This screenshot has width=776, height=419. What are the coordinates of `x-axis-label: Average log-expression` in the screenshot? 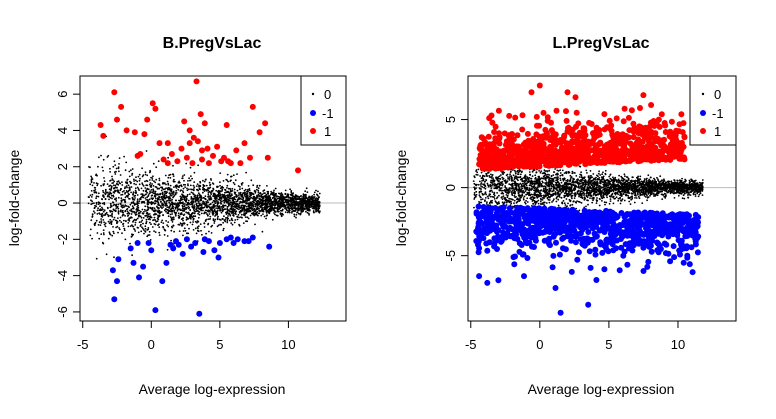 It's located at (212, 389).